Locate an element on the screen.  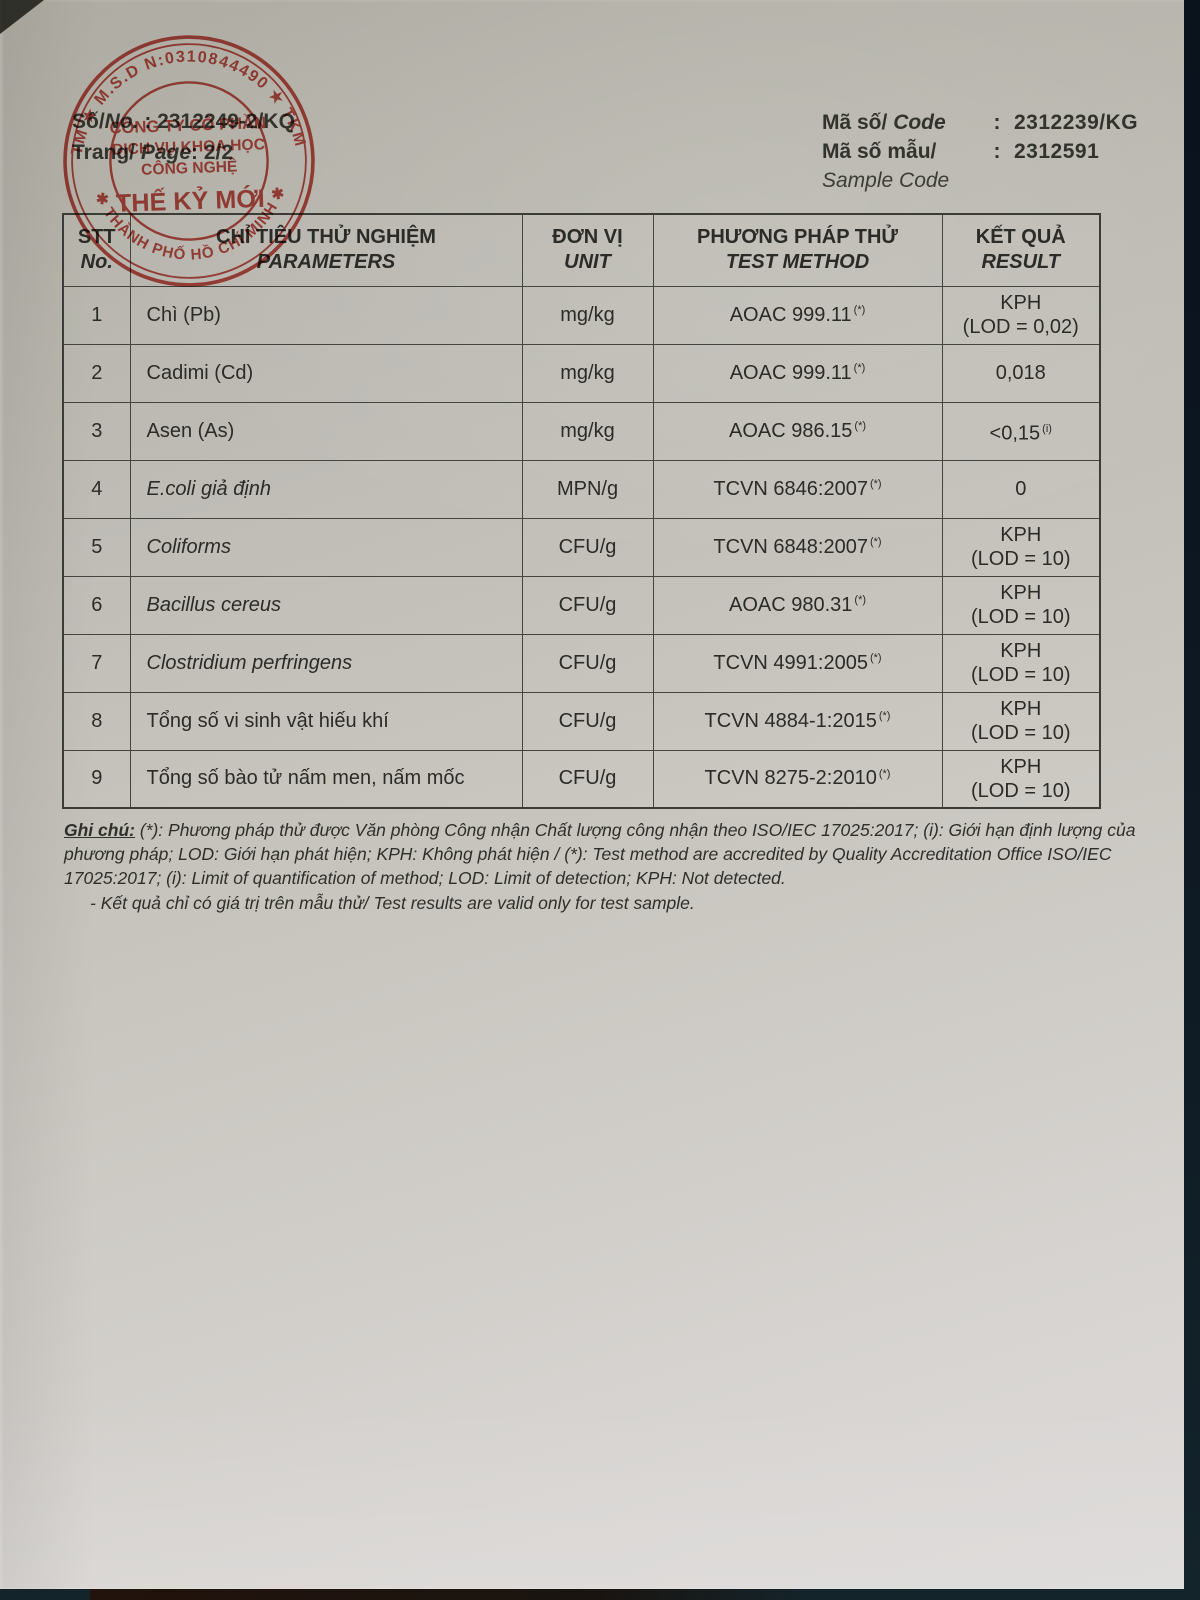
result-value: 0 is located at coordinates (1021, 489).